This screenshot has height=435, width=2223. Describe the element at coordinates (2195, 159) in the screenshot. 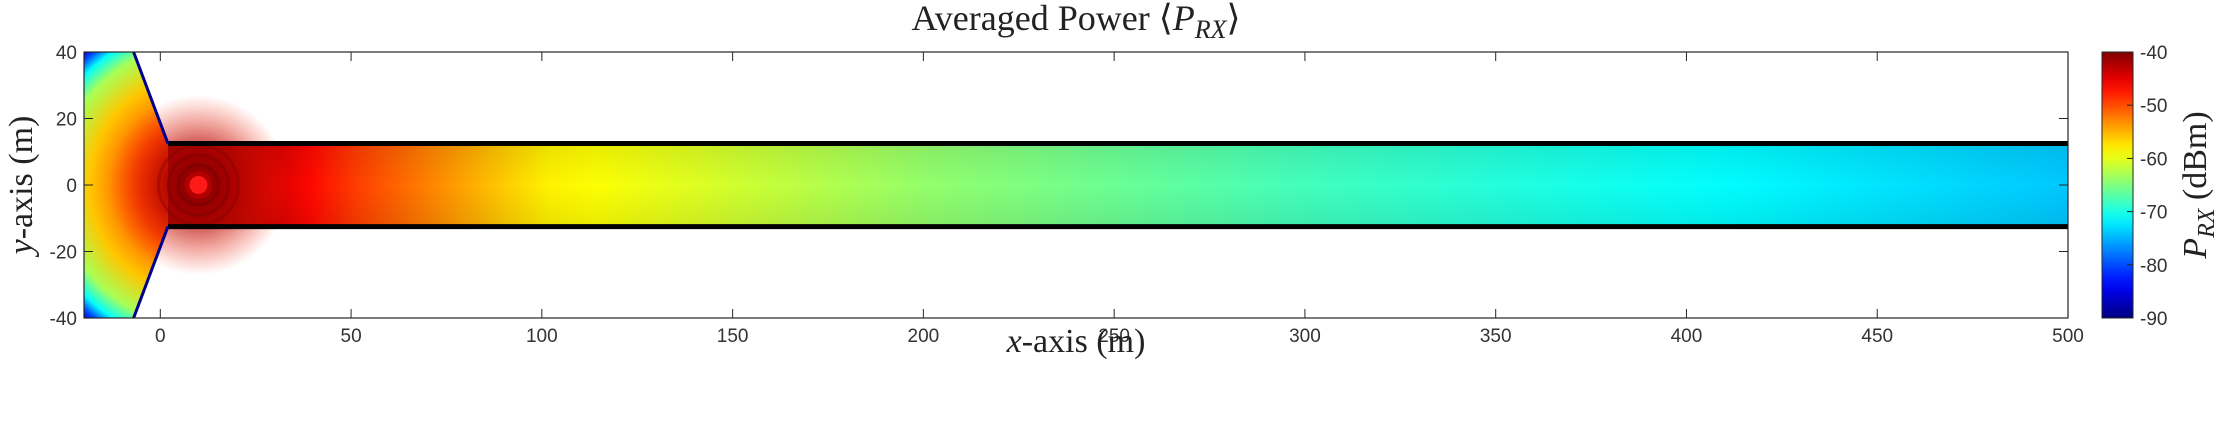

I see `colorbar-label-unit: (dBm)` at that location.